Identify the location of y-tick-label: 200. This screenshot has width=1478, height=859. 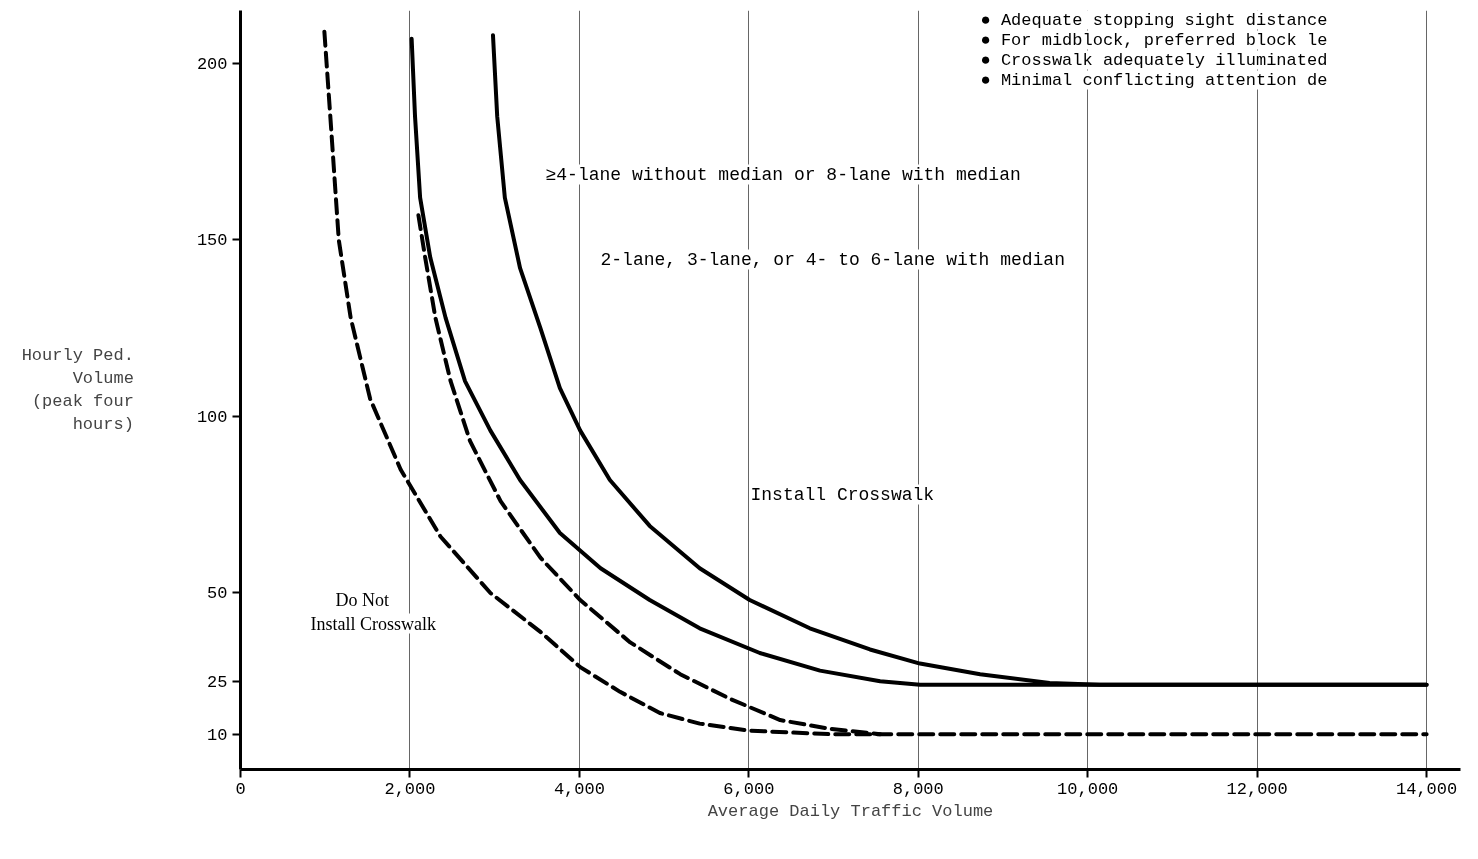
(212, 64).